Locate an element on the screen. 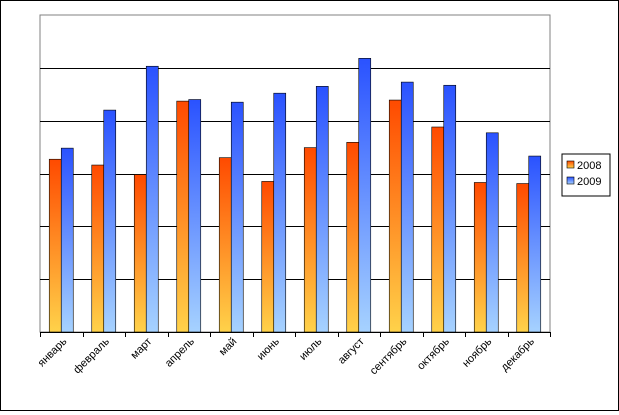 This screenshot has height=415, width=619. x-tick-label: март is located at coordinates (141, 349).